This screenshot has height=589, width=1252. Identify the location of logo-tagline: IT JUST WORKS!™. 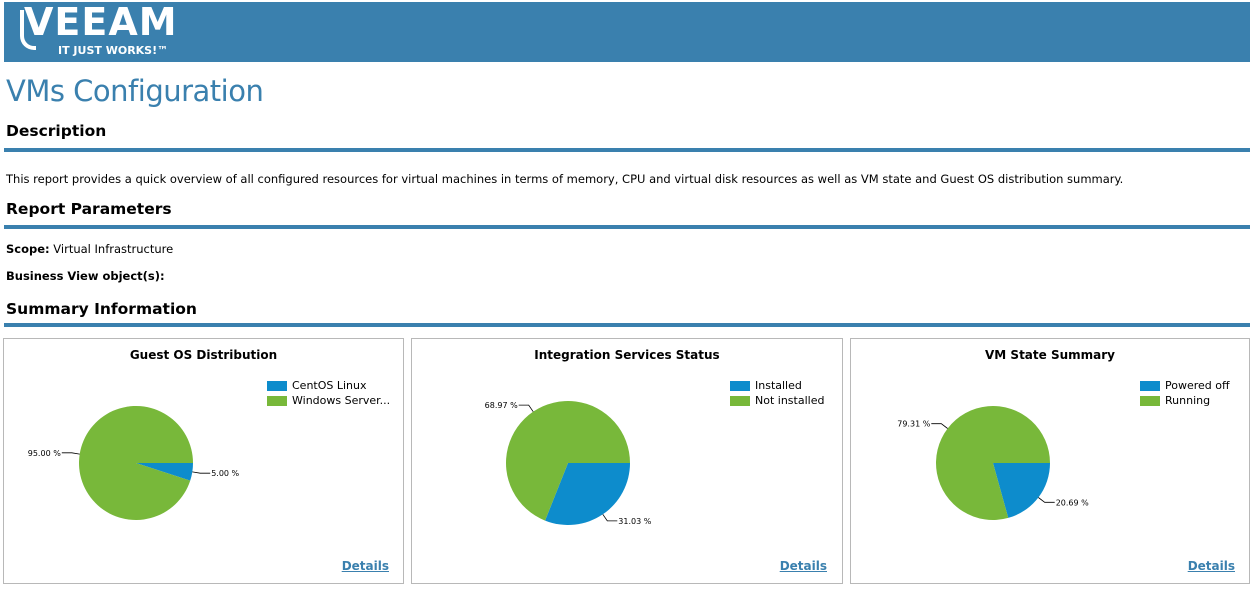
(113, 50).